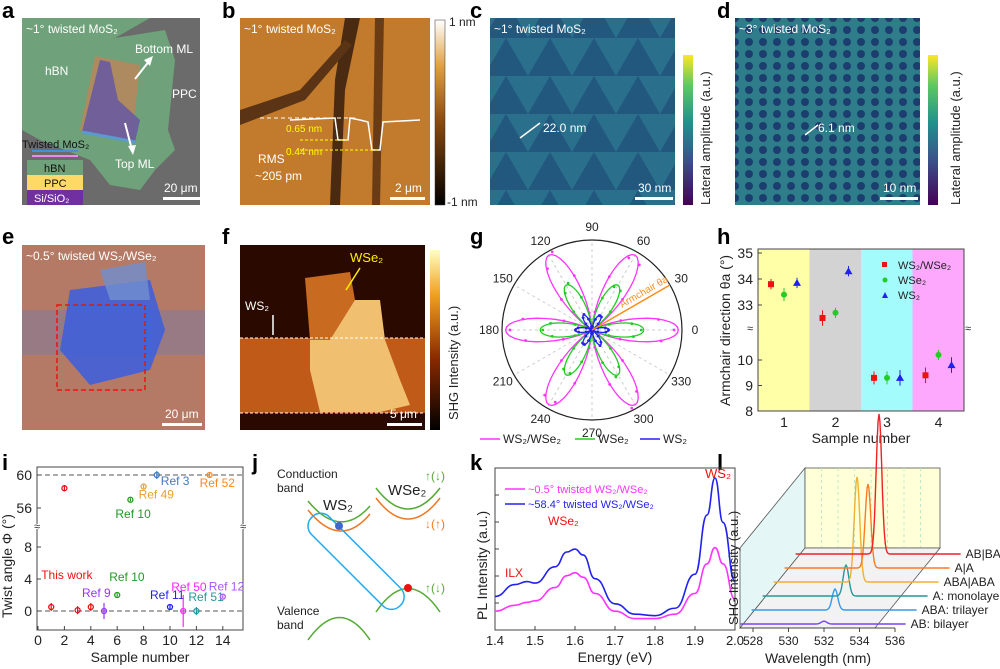 This screenshot has width=1000, height=669. I want to click on x-tick-label: 532, so click(824, 641).